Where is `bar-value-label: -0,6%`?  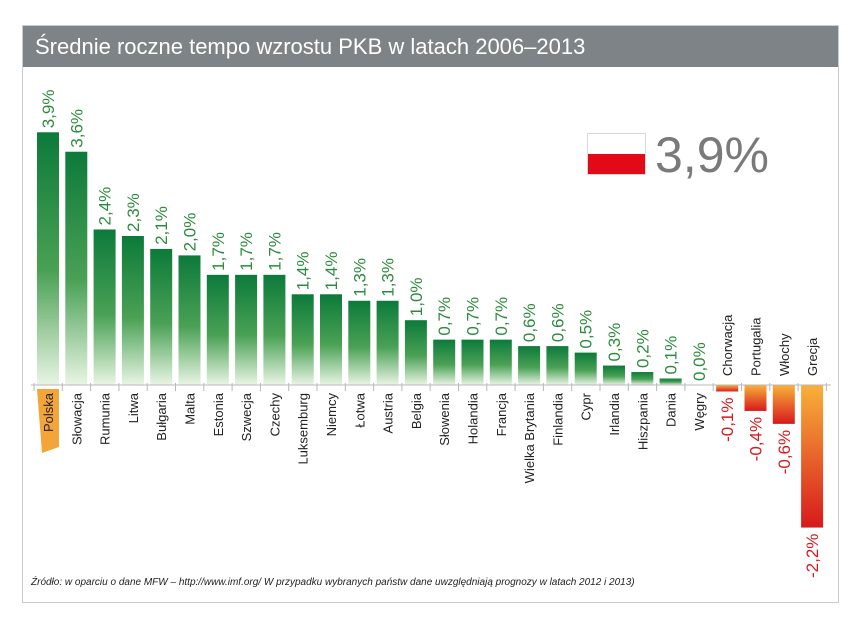
bar-value-label: -0,6% is located at coordinates (784, 452).